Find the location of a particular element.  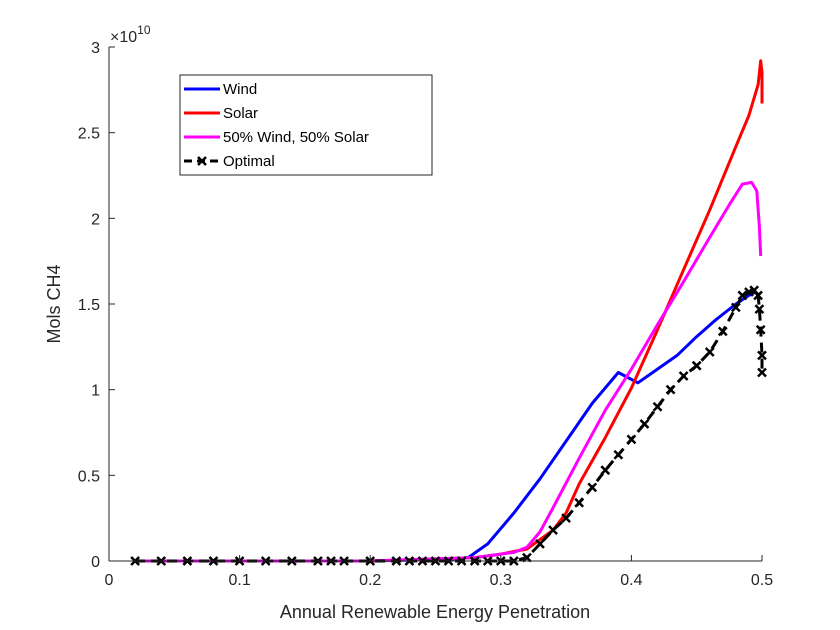

y-tick-label: 2 is located at coordinates (95, 219).